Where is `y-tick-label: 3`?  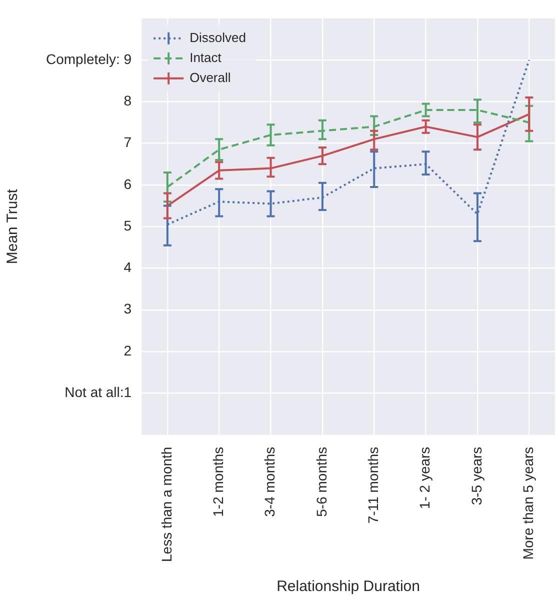 y-tick-label: 3 is located at coordinates (128, 308).